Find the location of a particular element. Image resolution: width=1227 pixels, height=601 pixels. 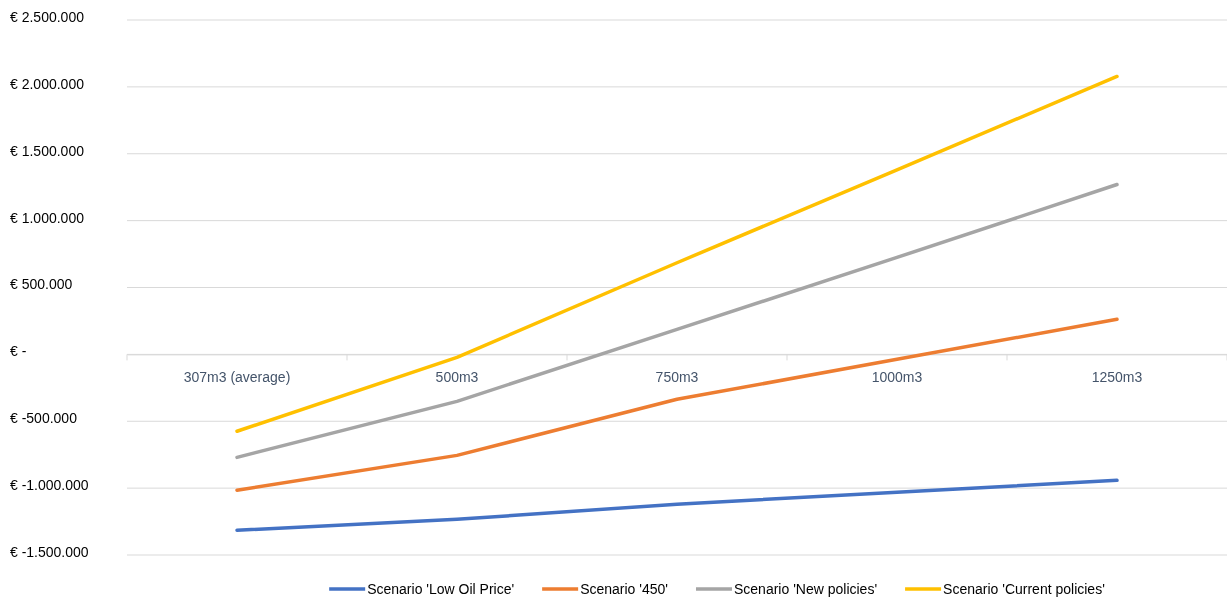

legend-label: Scenario 'New policies' is located at coordinates (805, 588).